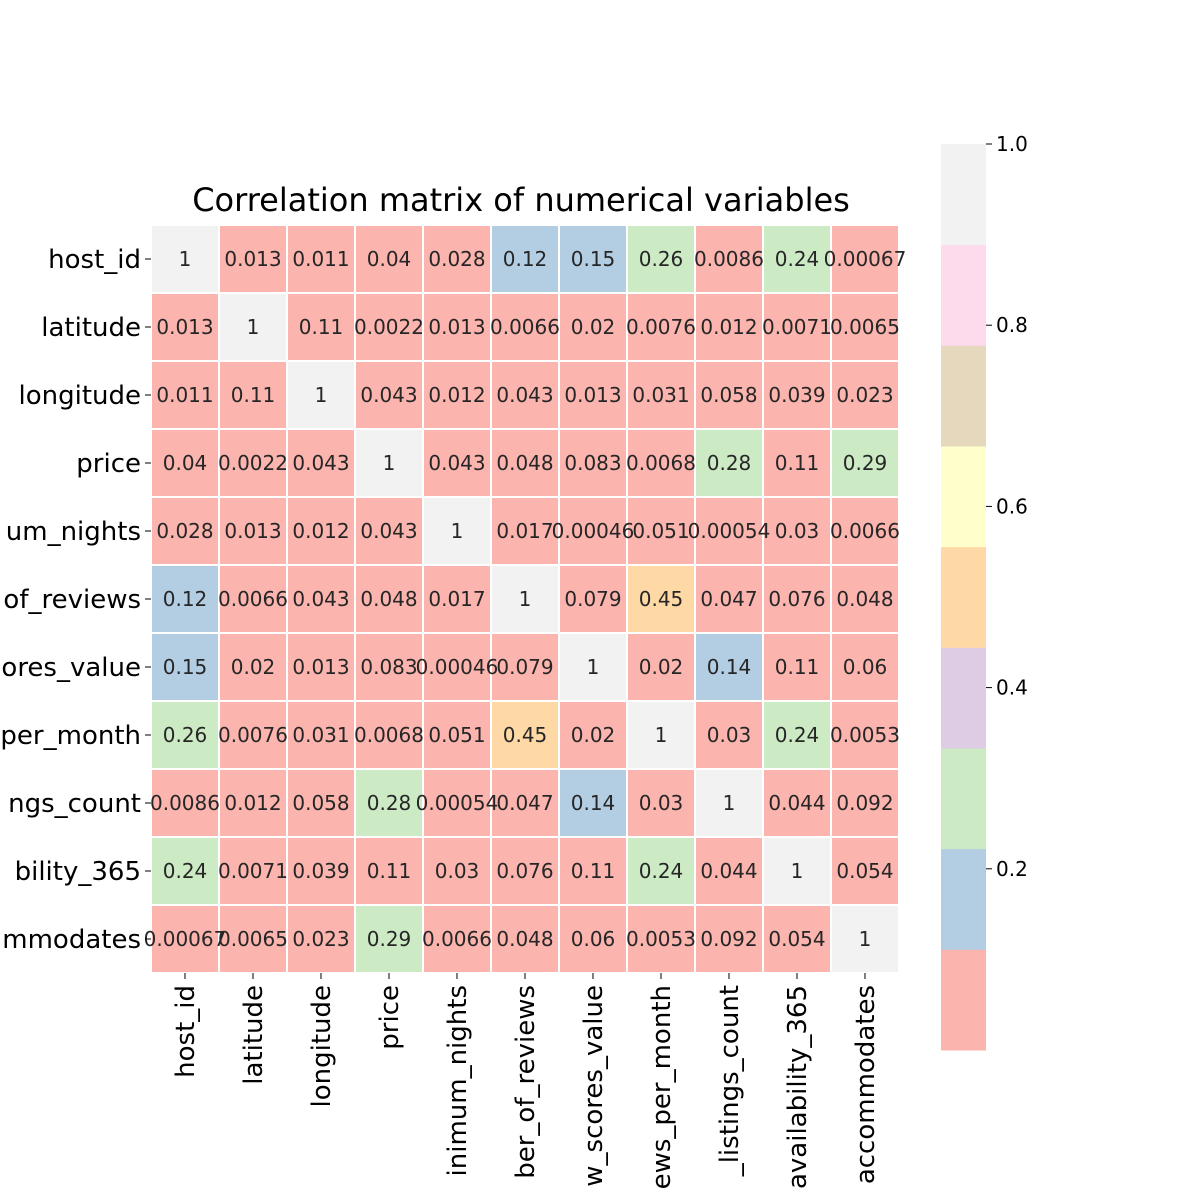  What do you see at coordinates (389, 939) in the screenshot?
I see `cell-value-label: 0.29` at bounding box center [389, 939].